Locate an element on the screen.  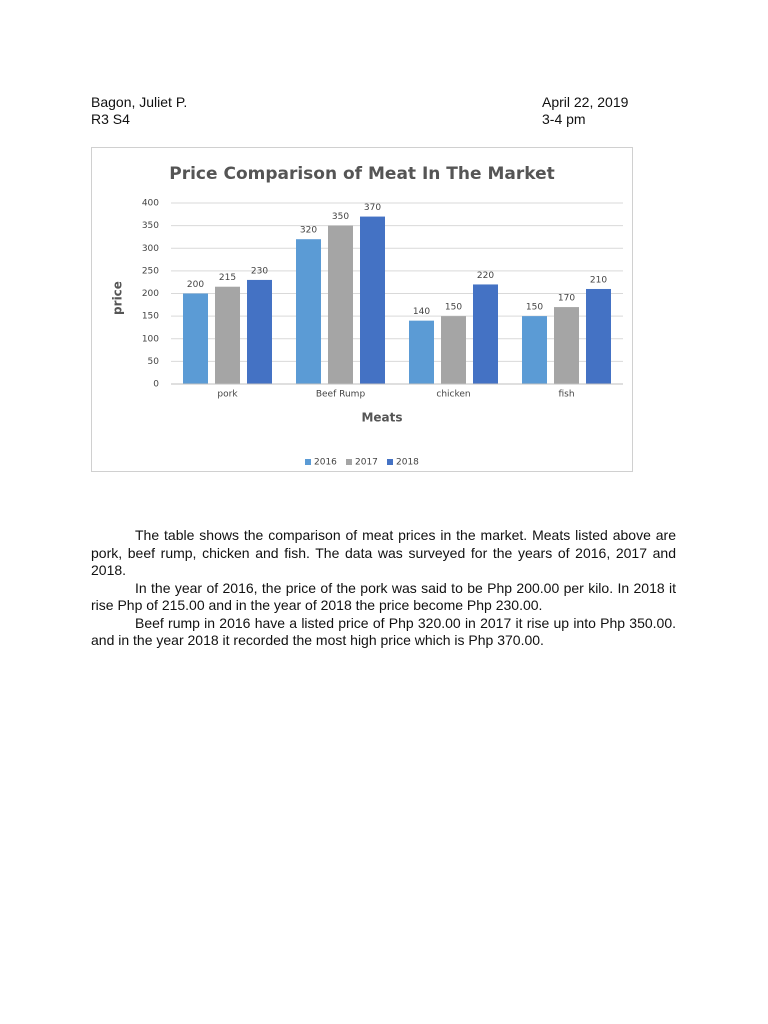
y-tick-label: 150 is located at coordinates (150, 317).